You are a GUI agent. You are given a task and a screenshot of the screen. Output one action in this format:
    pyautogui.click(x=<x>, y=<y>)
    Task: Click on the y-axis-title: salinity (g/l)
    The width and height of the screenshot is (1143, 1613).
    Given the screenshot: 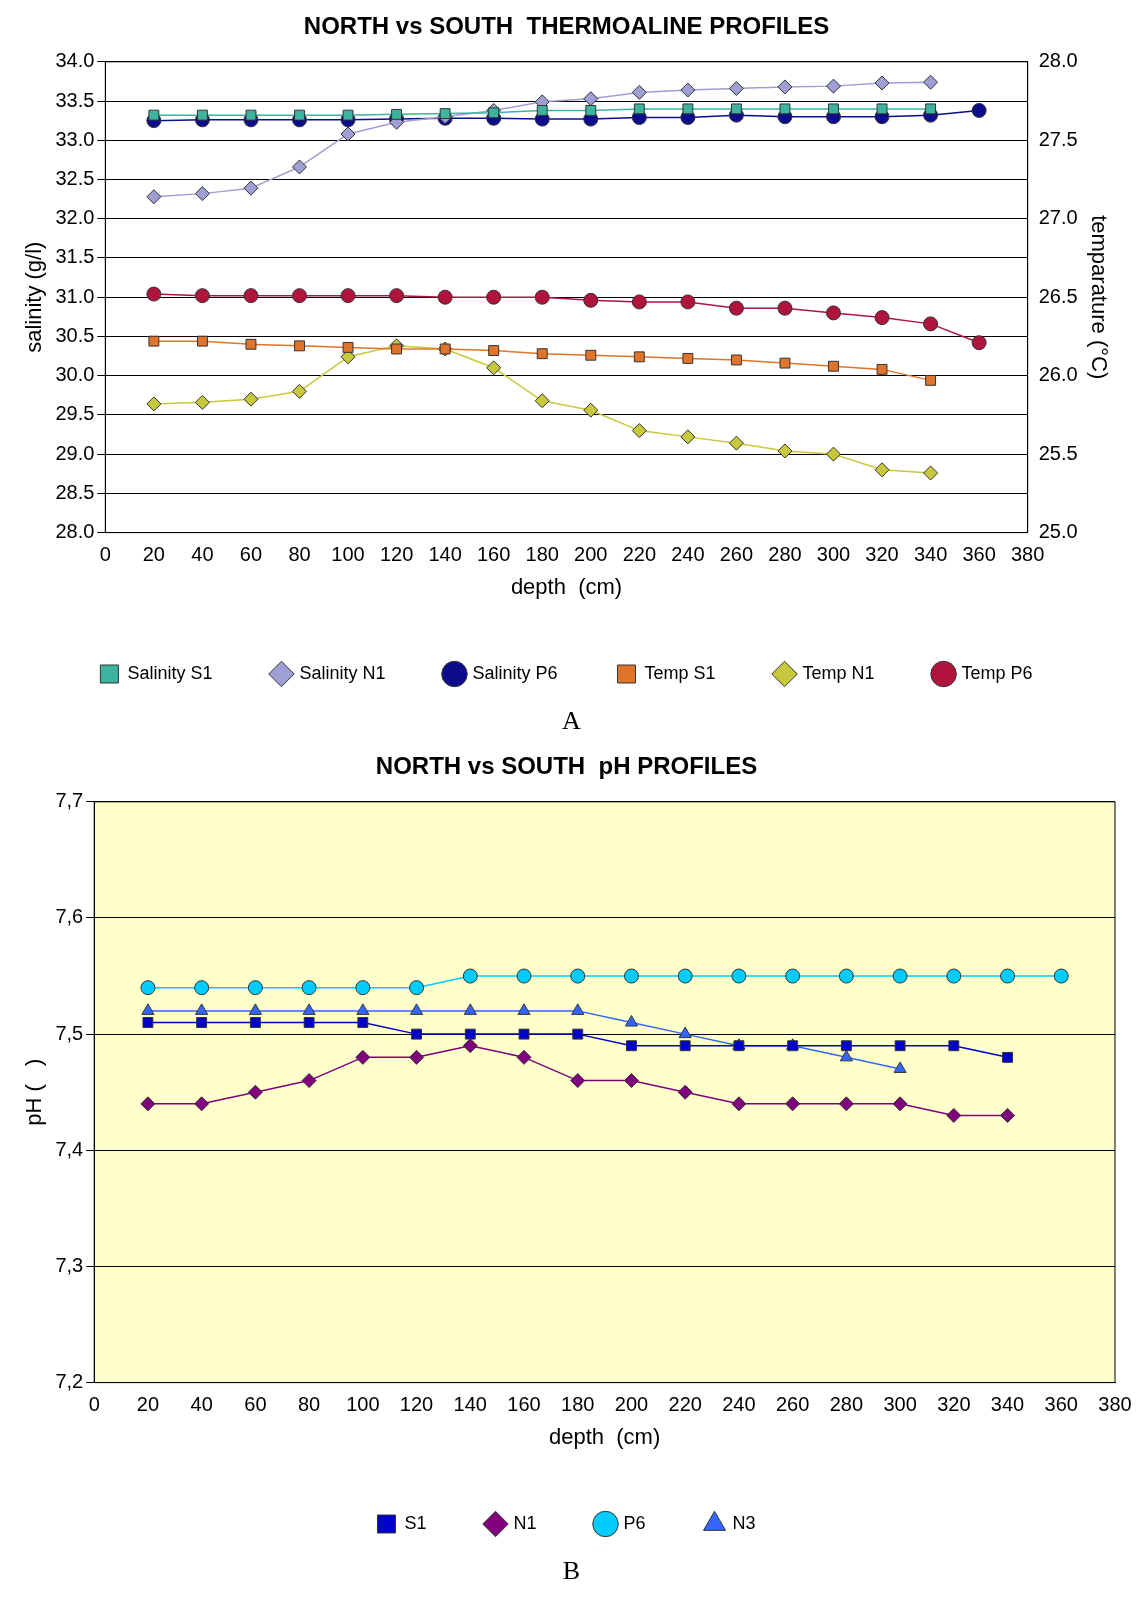 What is the action you would take?
    pyautogui.click(x=34, y=297)
    